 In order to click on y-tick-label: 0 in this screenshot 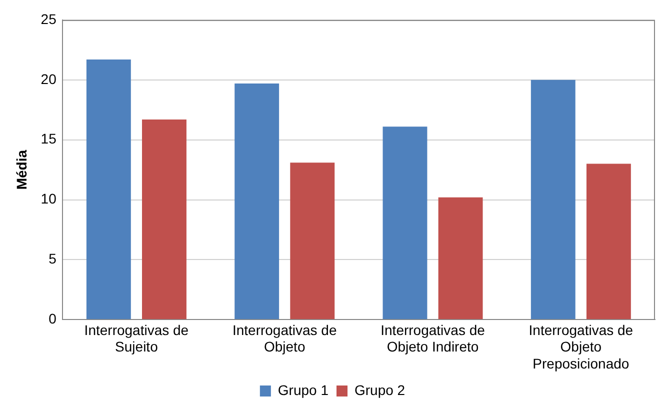, I will do `click(52, 318)`.